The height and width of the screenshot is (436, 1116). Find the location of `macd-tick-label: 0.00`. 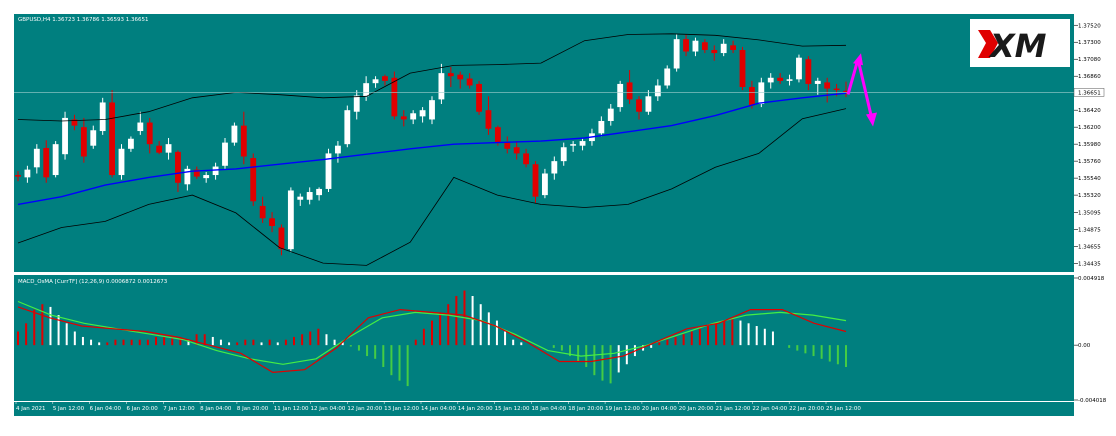

macd-tick-label: 0.00 is located at coordinates (1084, 346).